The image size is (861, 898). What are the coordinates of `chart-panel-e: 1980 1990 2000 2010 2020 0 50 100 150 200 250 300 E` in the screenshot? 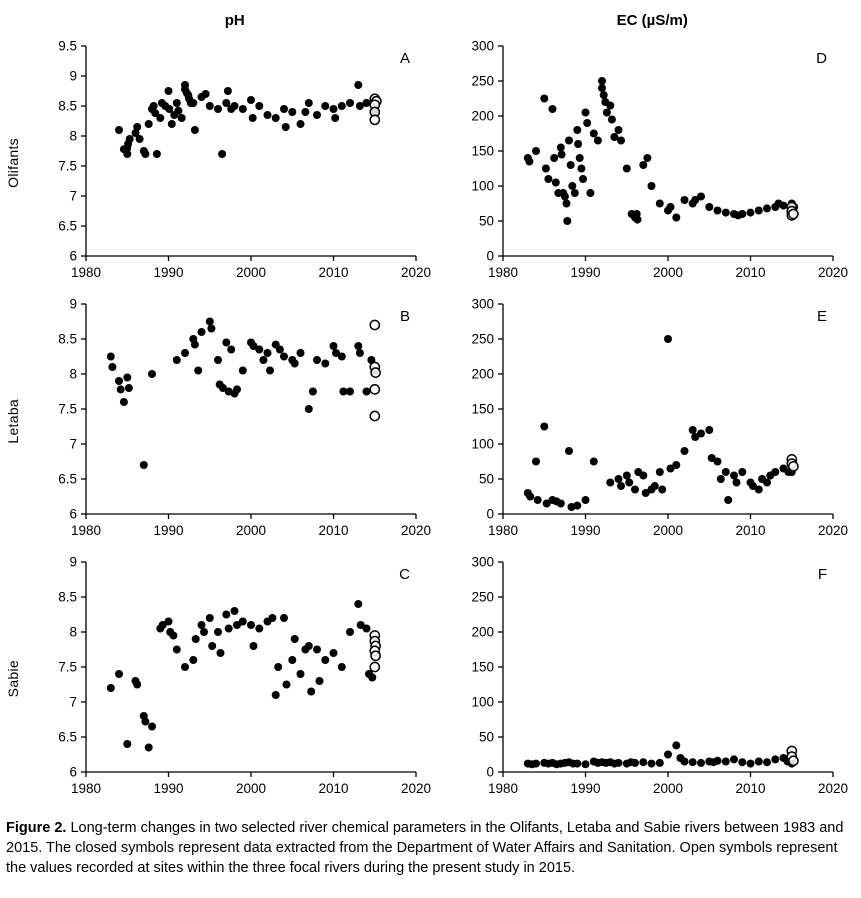 It's located at (652, 421).